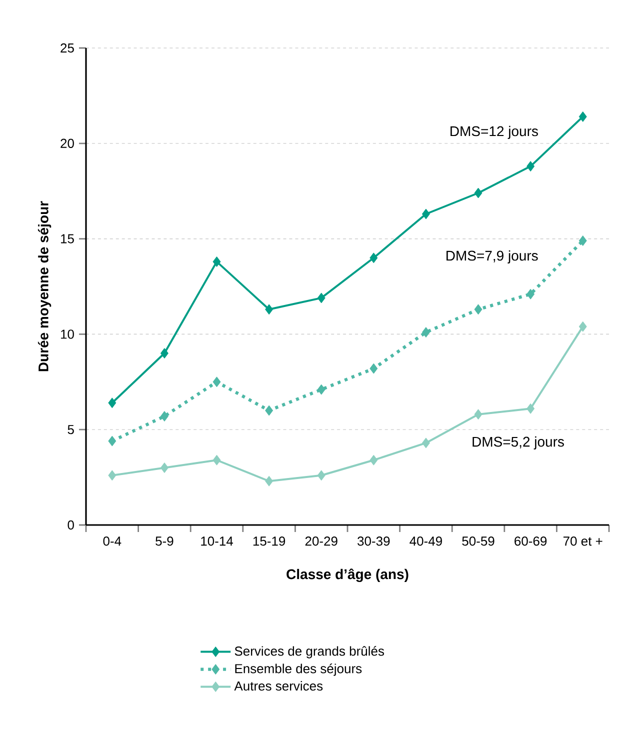  Describe the element at coordinates (492, 257) in the screenshot. I see `annotation: DMS=7,9 jours` at that location.